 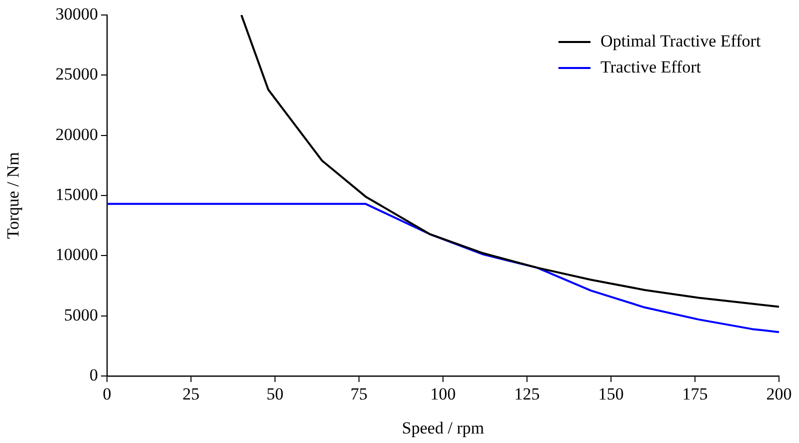 I want to click on x-tick-label: 175, so click(x=695, y=394).